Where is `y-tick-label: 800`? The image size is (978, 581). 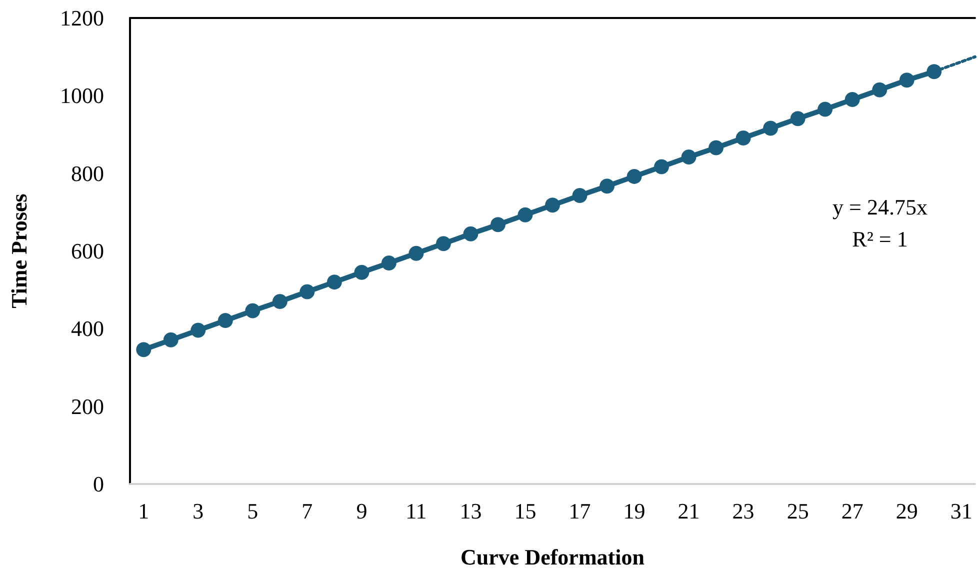
y-tick-label: 800 is located at coordinates (87, 173).